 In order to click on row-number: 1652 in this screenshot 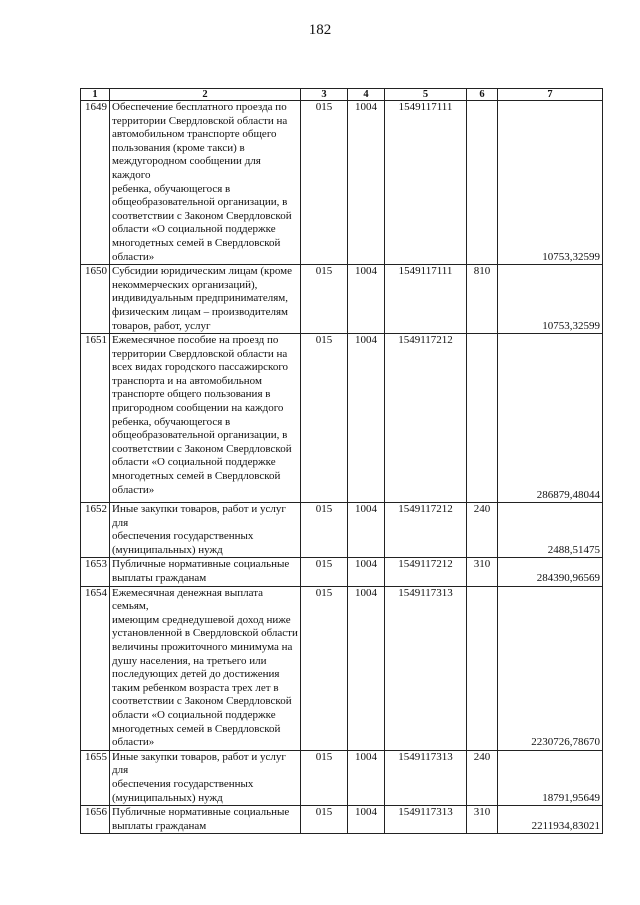, I will do `click(95, 530)`.